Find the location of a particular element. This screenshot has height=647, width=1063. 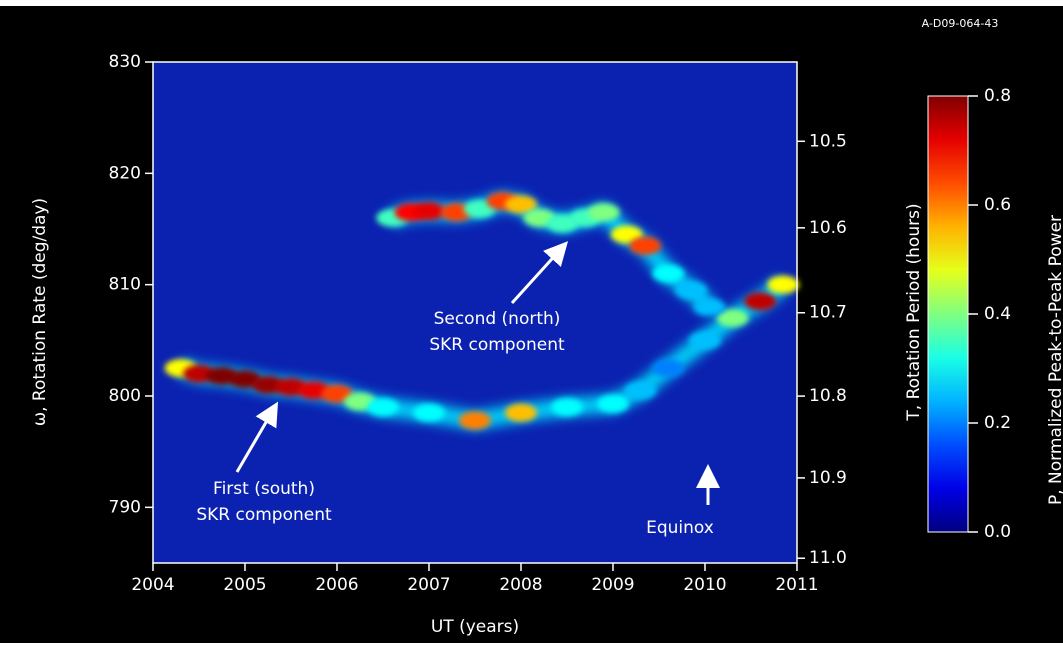

x-tick-label: 2006 is located at coordinates (336, 585).